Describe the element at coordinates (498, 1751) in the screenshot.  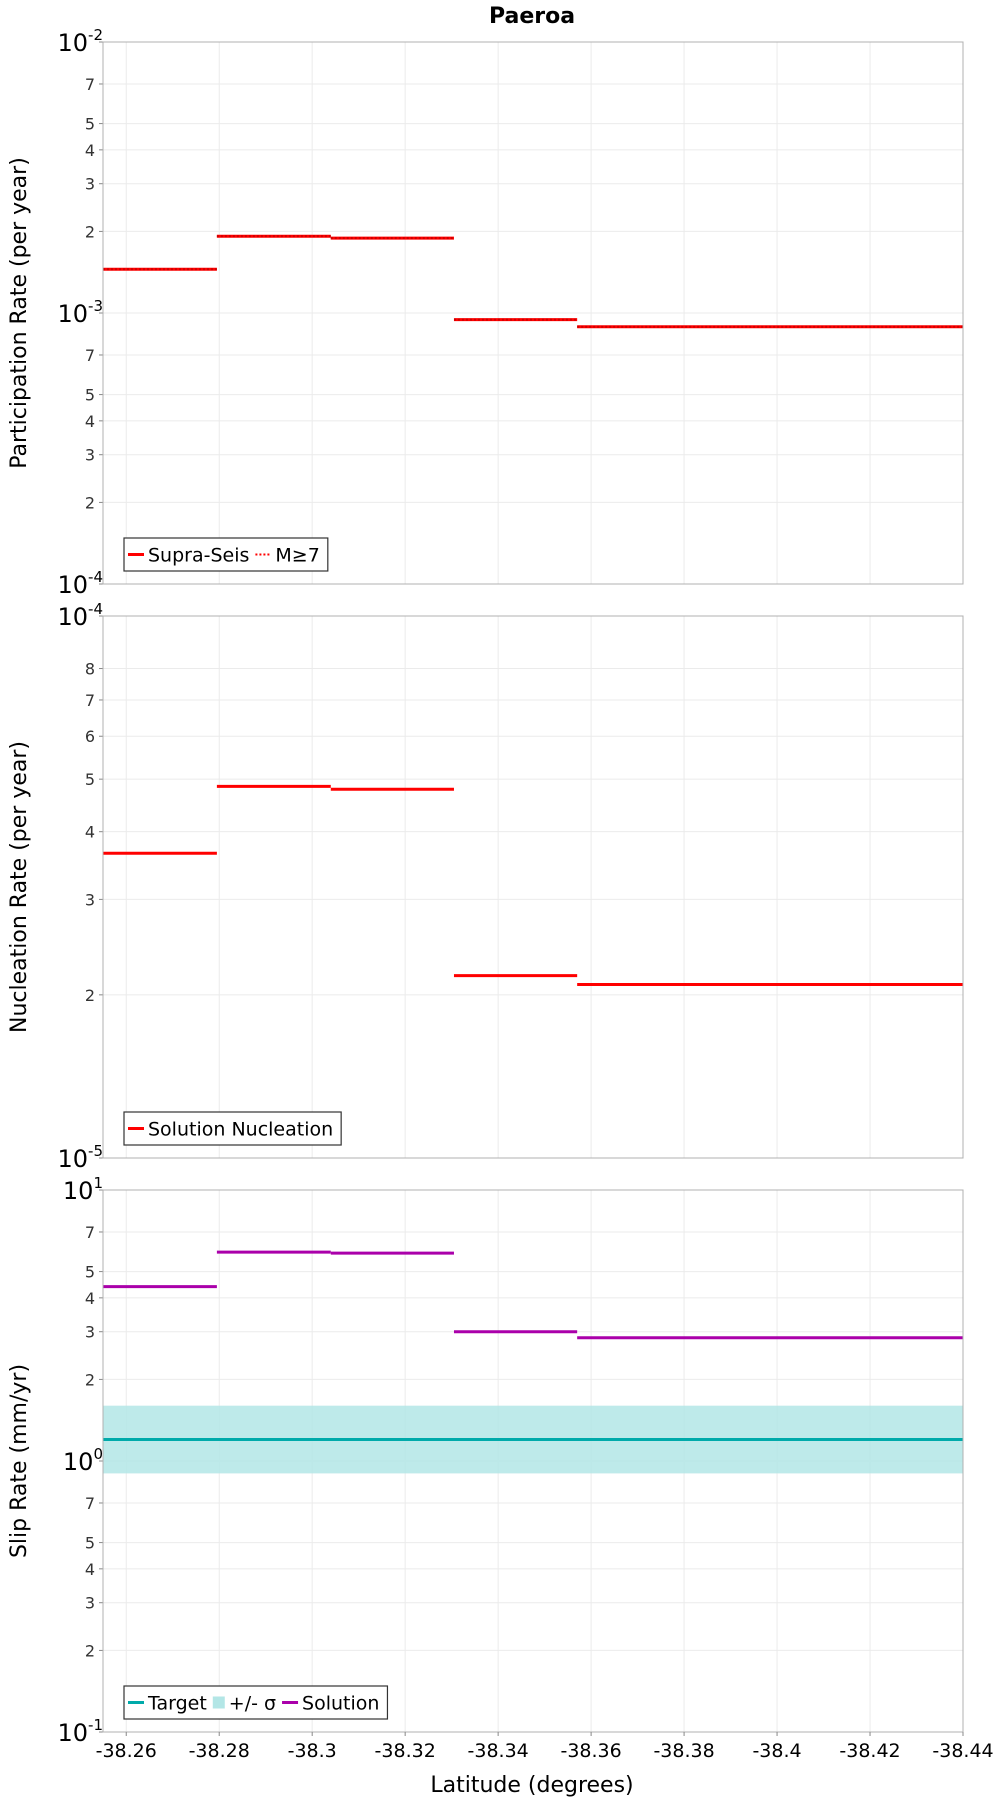
I see `x-tick-label: -38.34` at that location.